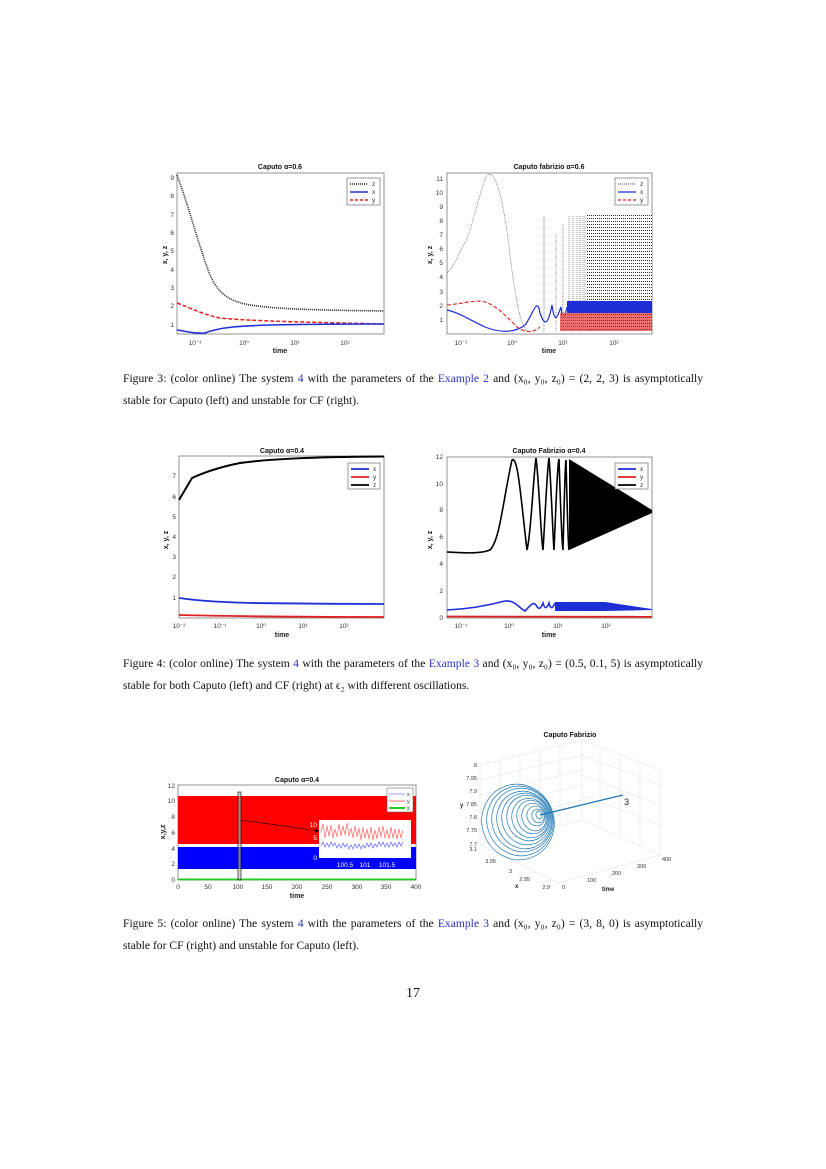 The image size is (826, 1169). Describe the element at coordinates (180, 626) in the screenshot. I see `svg-text: 10⁻²` at that location.